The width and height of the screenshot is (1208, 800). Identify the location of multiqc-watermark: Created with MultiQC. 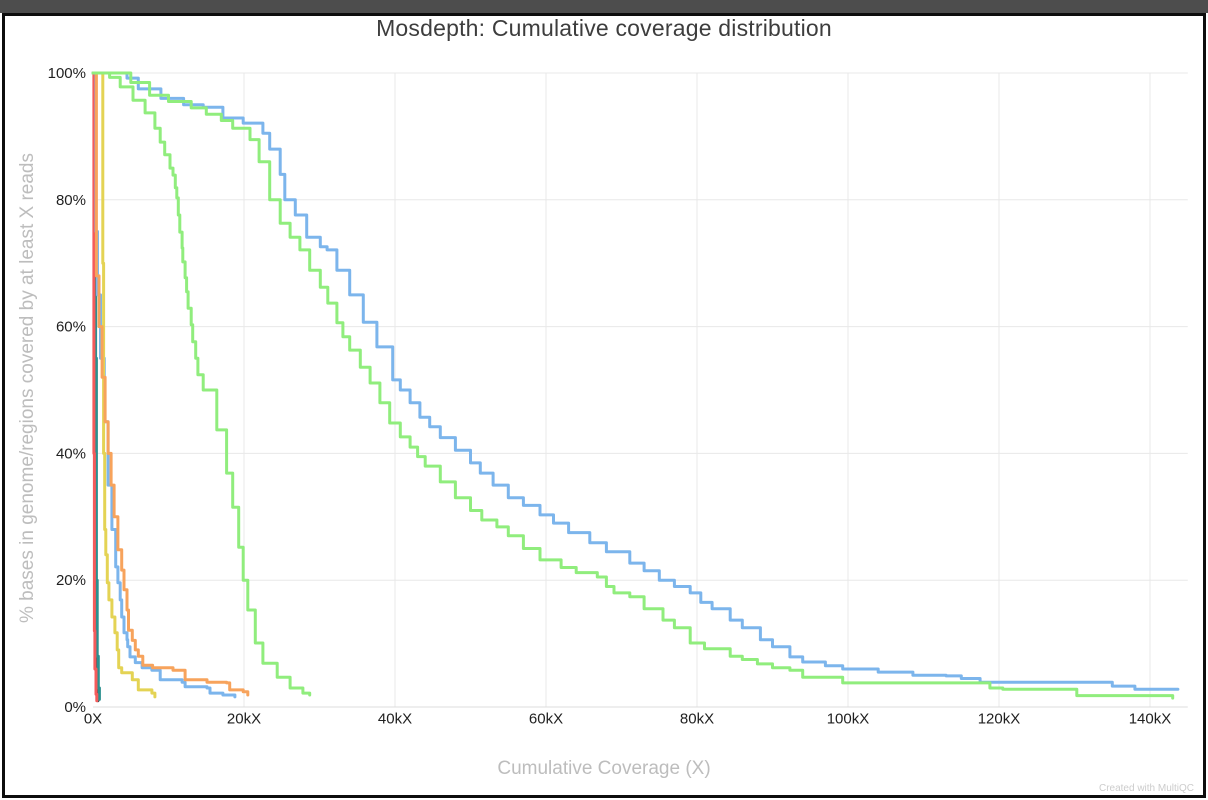
(1146, 788).